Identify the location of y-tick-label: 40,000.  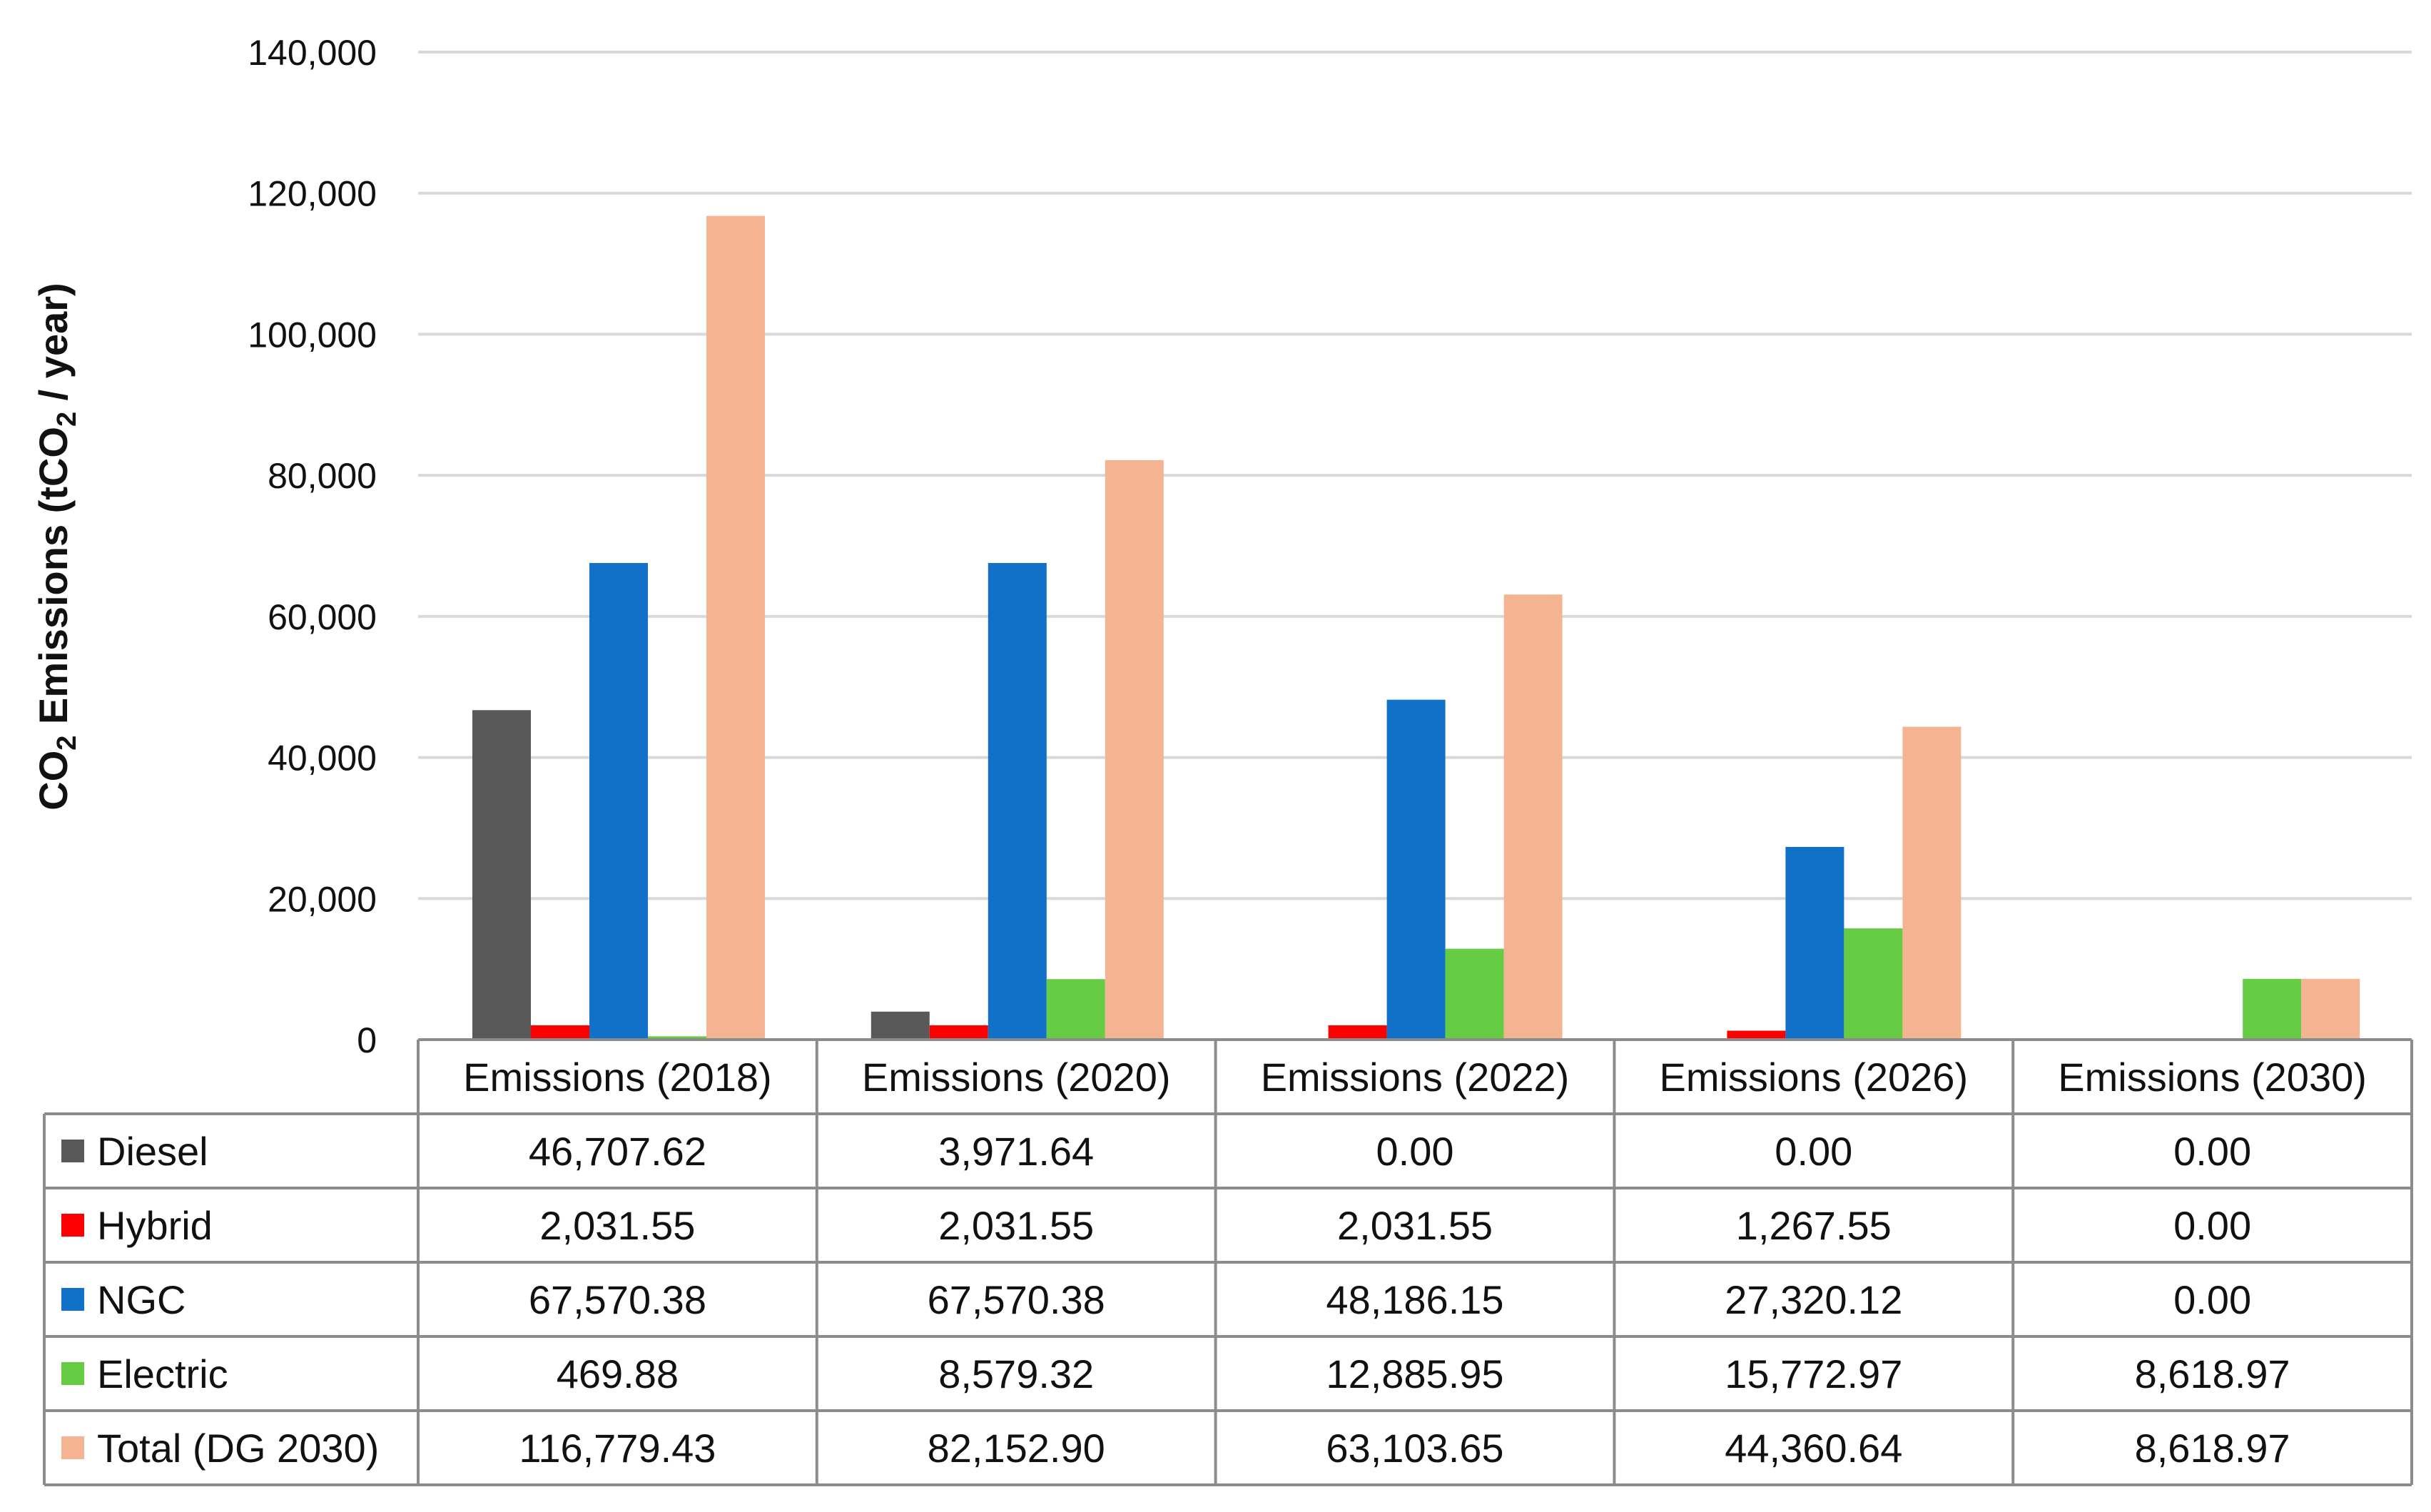
(322, 758).